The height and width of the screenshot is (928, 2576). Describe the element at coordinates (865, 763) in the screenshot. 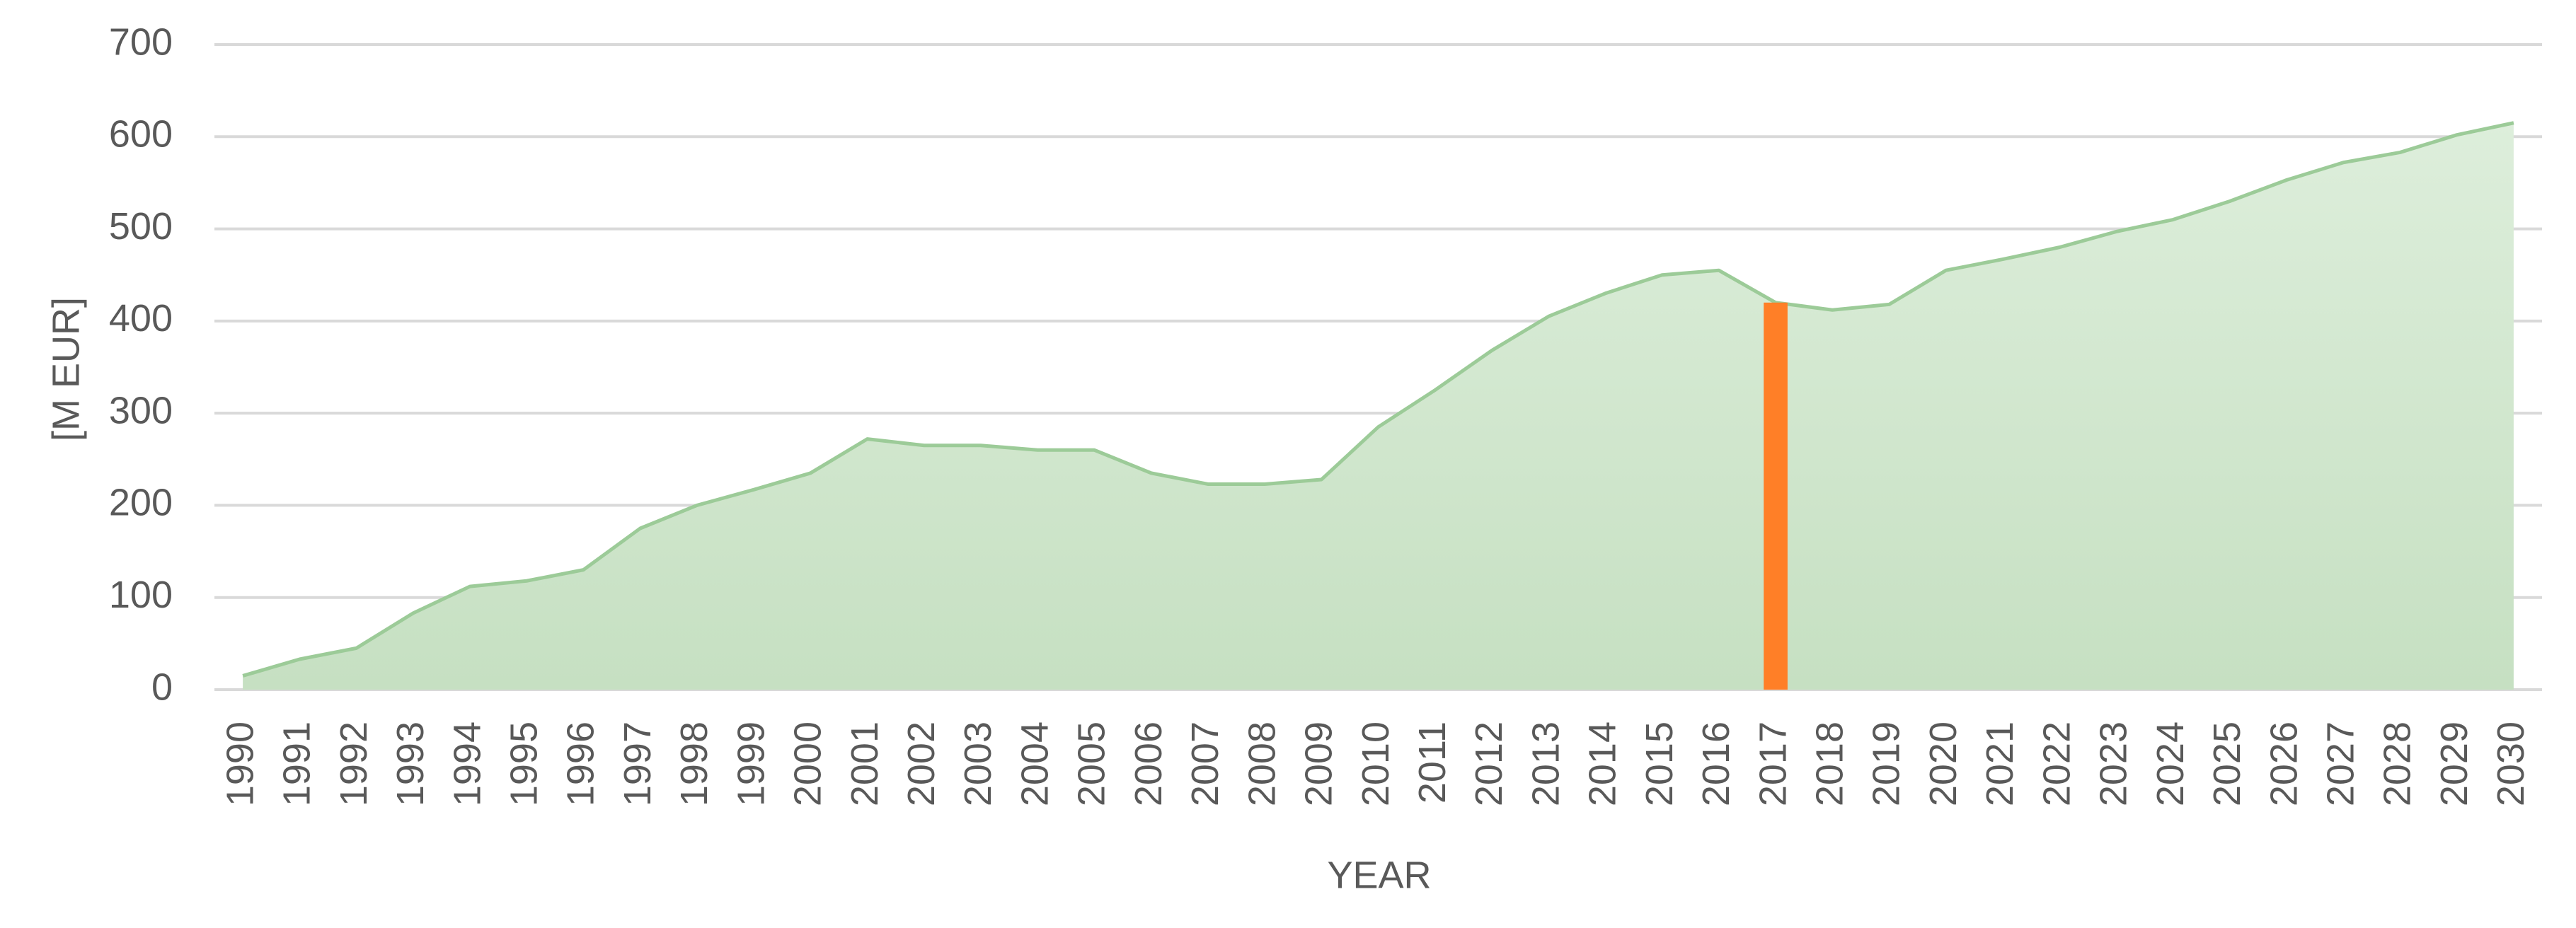

I see `x-tick-label: 2001` at that location.